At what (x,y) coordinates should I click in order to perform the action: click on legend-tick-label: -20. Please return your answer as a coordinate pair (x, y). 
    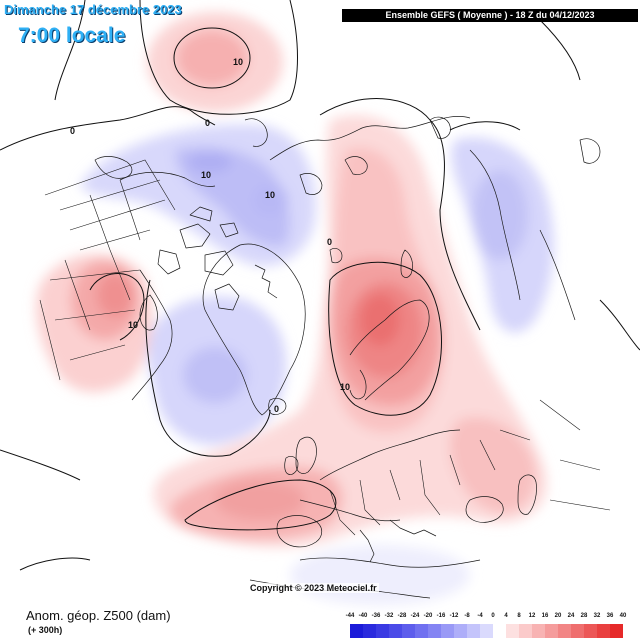
    Looking at the image, I should click on (428, 616).